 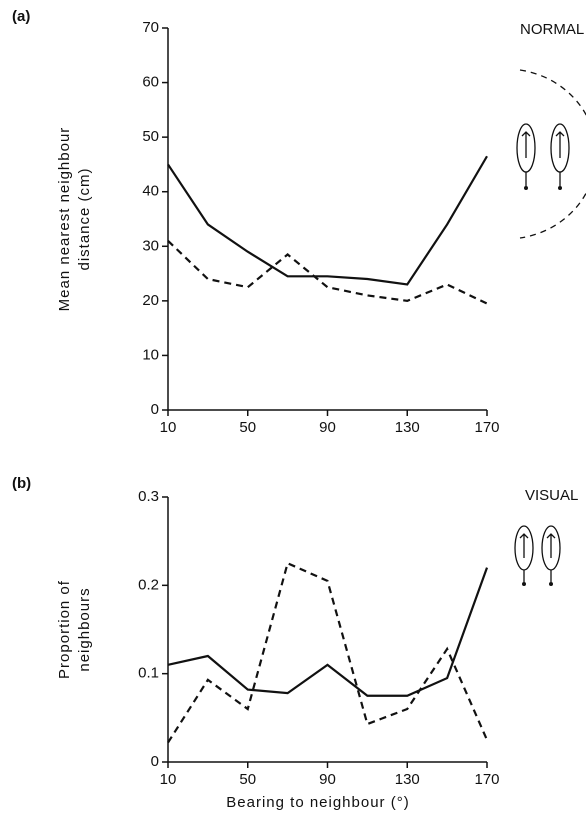 I want to click on y-tick-label: 70, so click(x=150, y=27).